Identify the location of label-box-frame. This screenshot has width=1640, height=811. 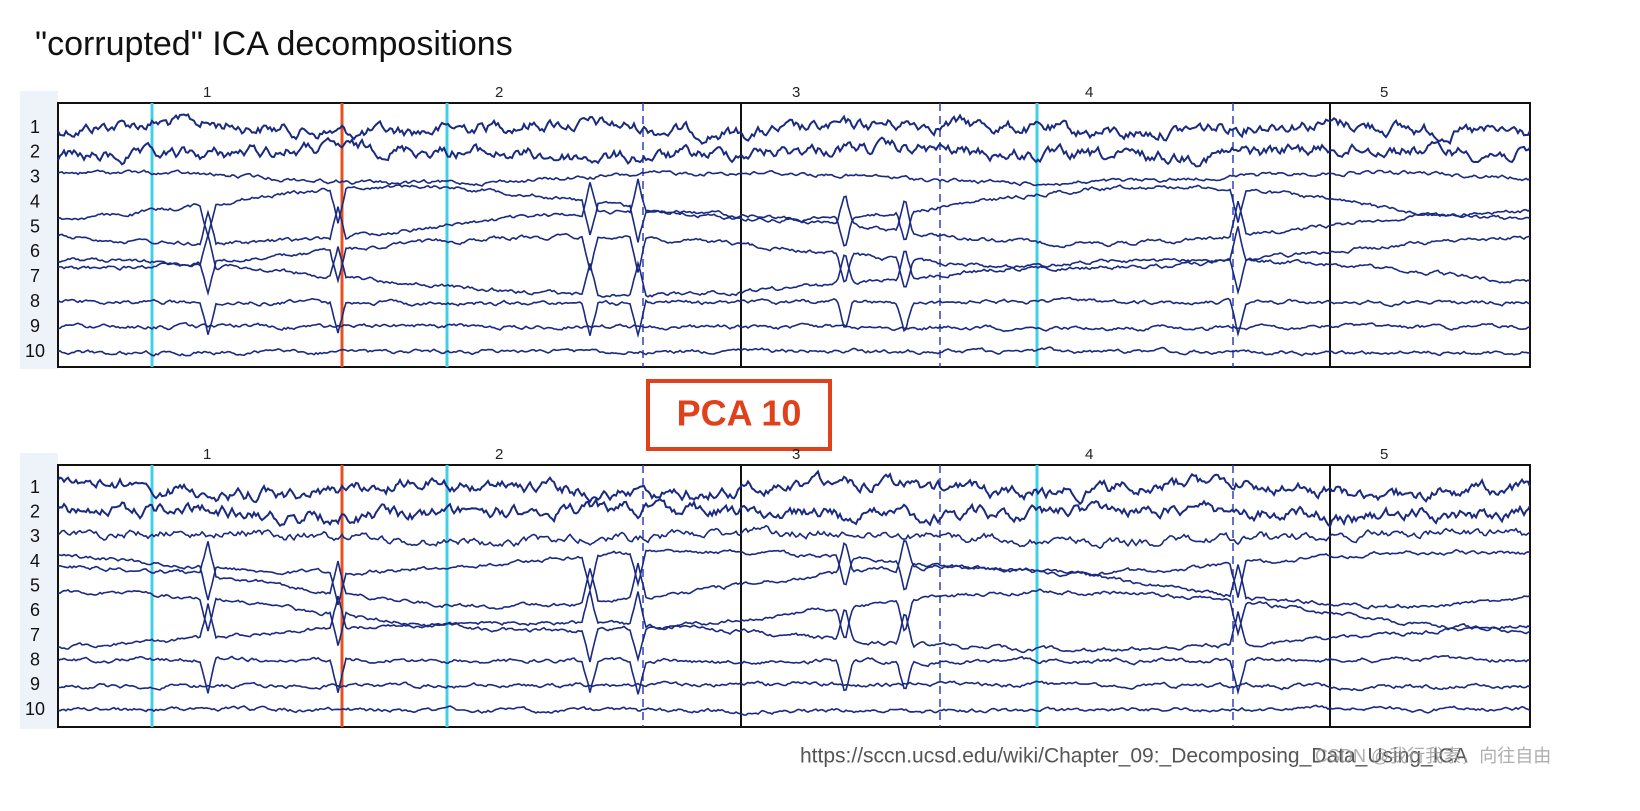
(739, 415).